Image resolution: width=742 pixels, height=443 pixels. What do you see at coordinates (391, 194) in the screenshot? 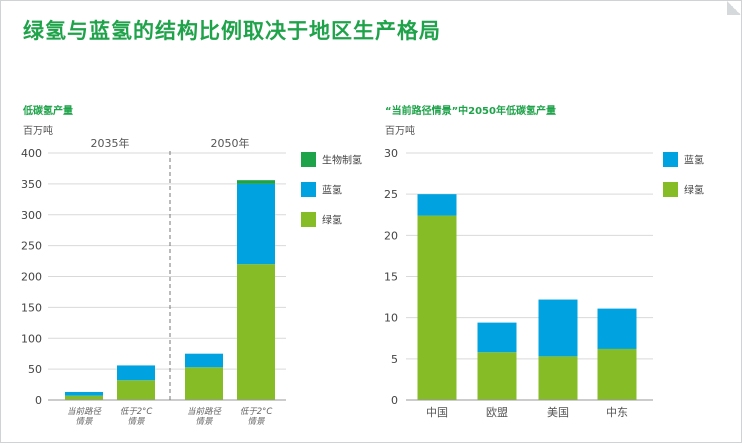
I see `chart2-ytick-label: 25` at bounding box center [391, 194].